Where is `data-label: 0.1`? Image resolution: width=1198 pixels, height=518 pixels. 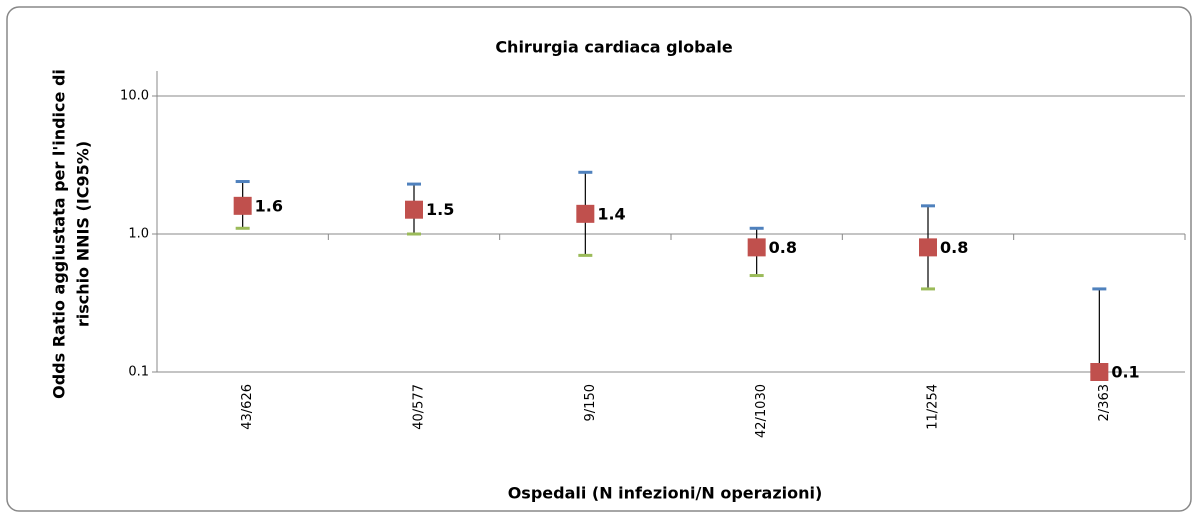 data-label: 0.1 is located at coordinates (1125, 372).